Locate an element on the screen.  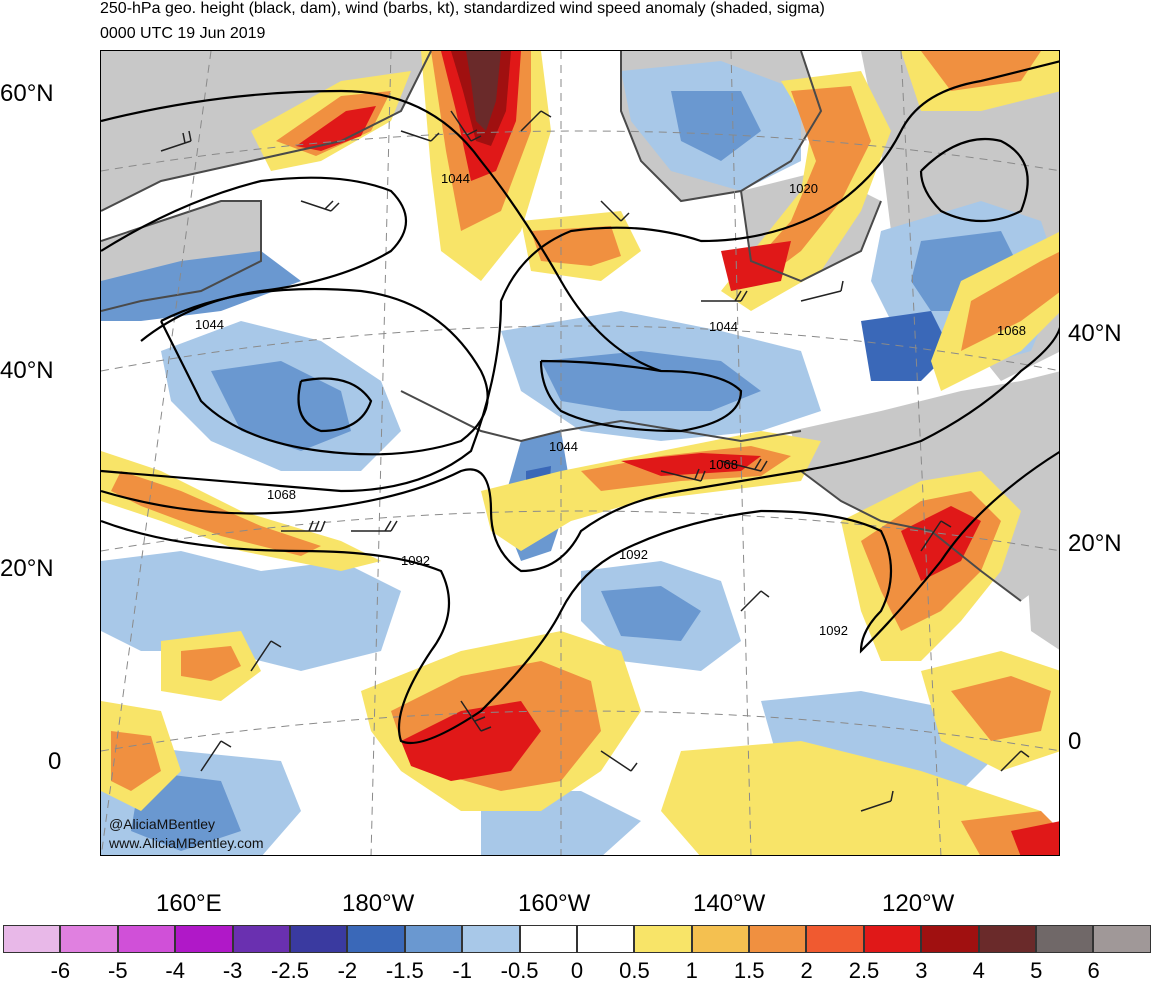
lon-label: 160°E is located at coordinates (189, 903).